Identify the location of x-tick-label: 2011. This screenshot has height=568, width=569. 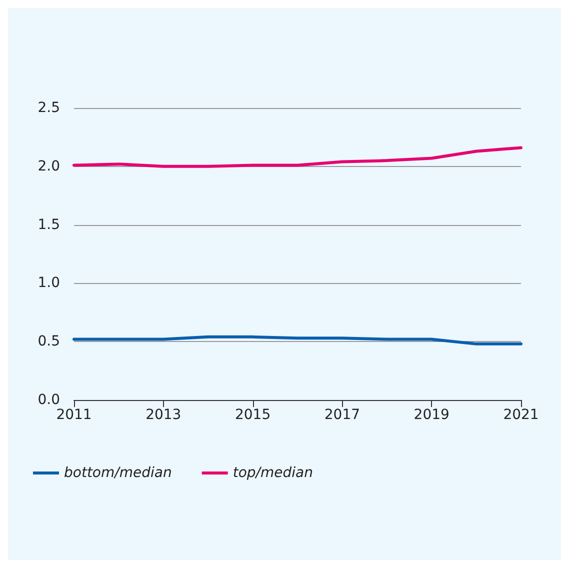
(74, 415).